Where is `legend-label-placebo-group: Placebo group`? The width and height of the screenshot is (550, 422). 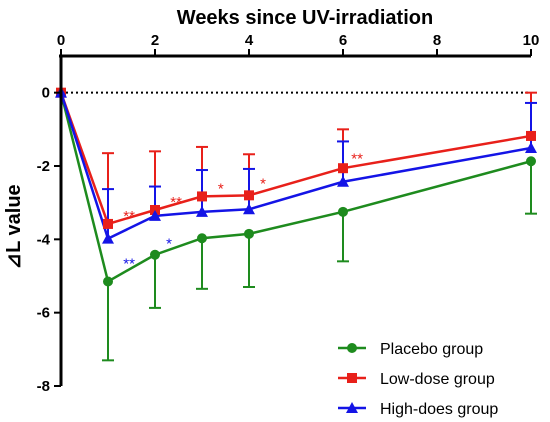
legend-label-placebo-group: Placebo group is located at coordinates (431, 349).